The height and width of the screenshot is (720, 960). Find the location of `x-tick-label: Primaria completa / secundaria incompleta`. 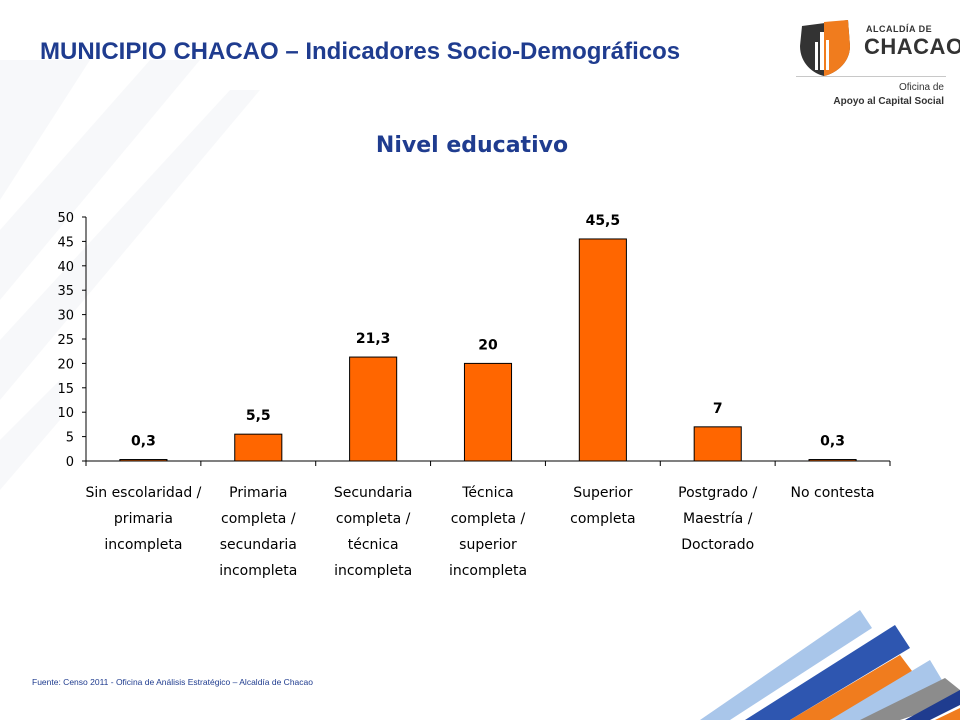

x-tick-label: Primaria completa / secundaria incompleta is located at coordinates (258, 532).